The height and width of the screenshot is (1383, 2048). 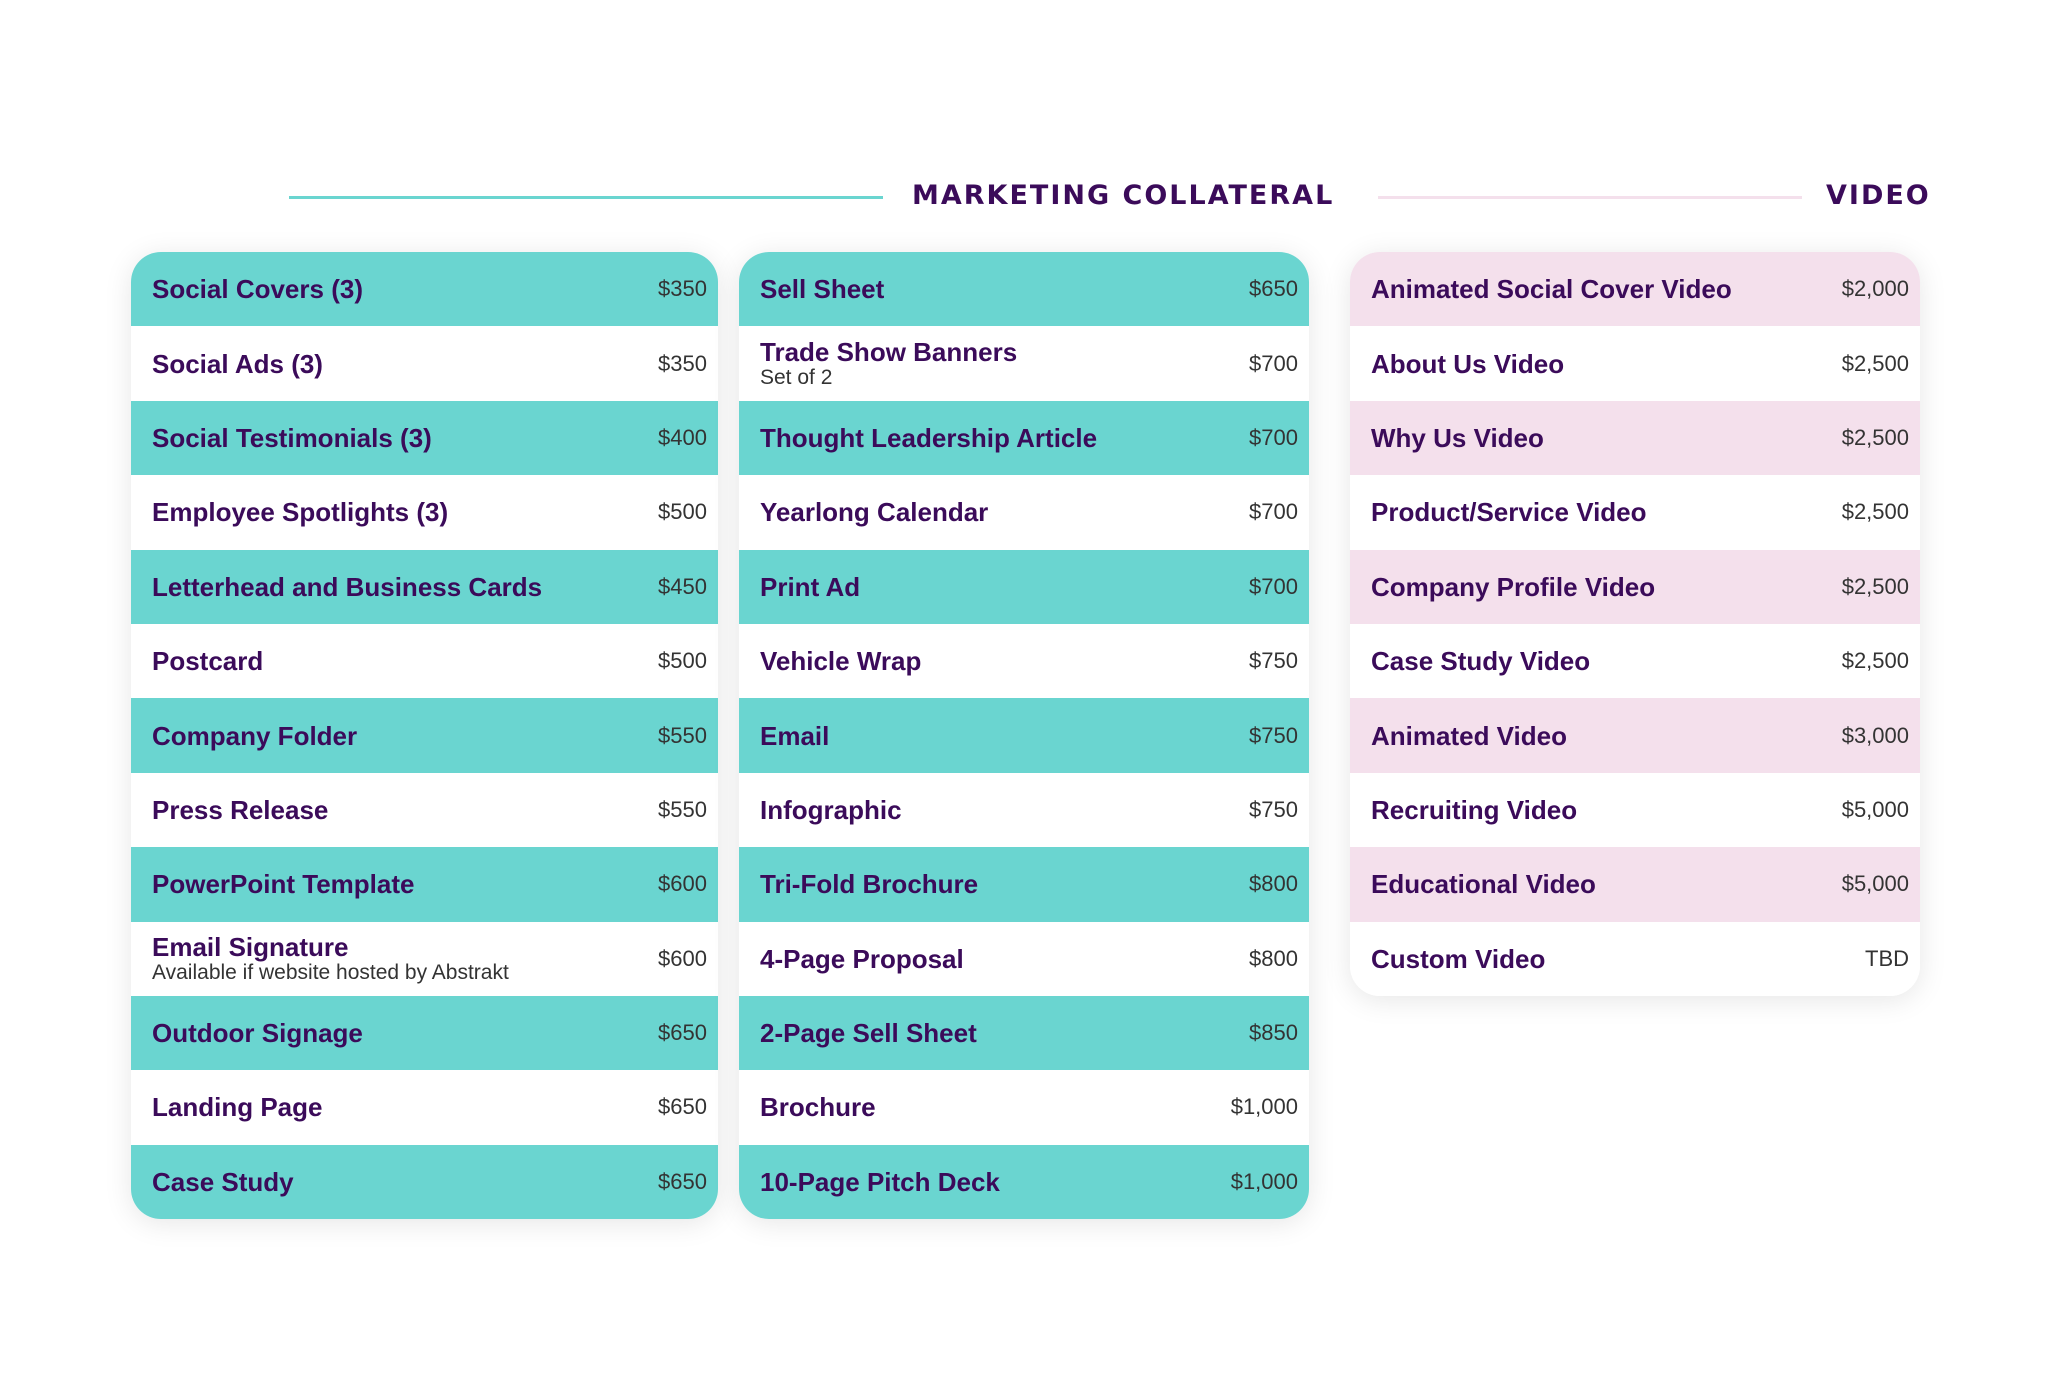 I want to click on item-name: Social Ads (3), so click(x=237, y=363).